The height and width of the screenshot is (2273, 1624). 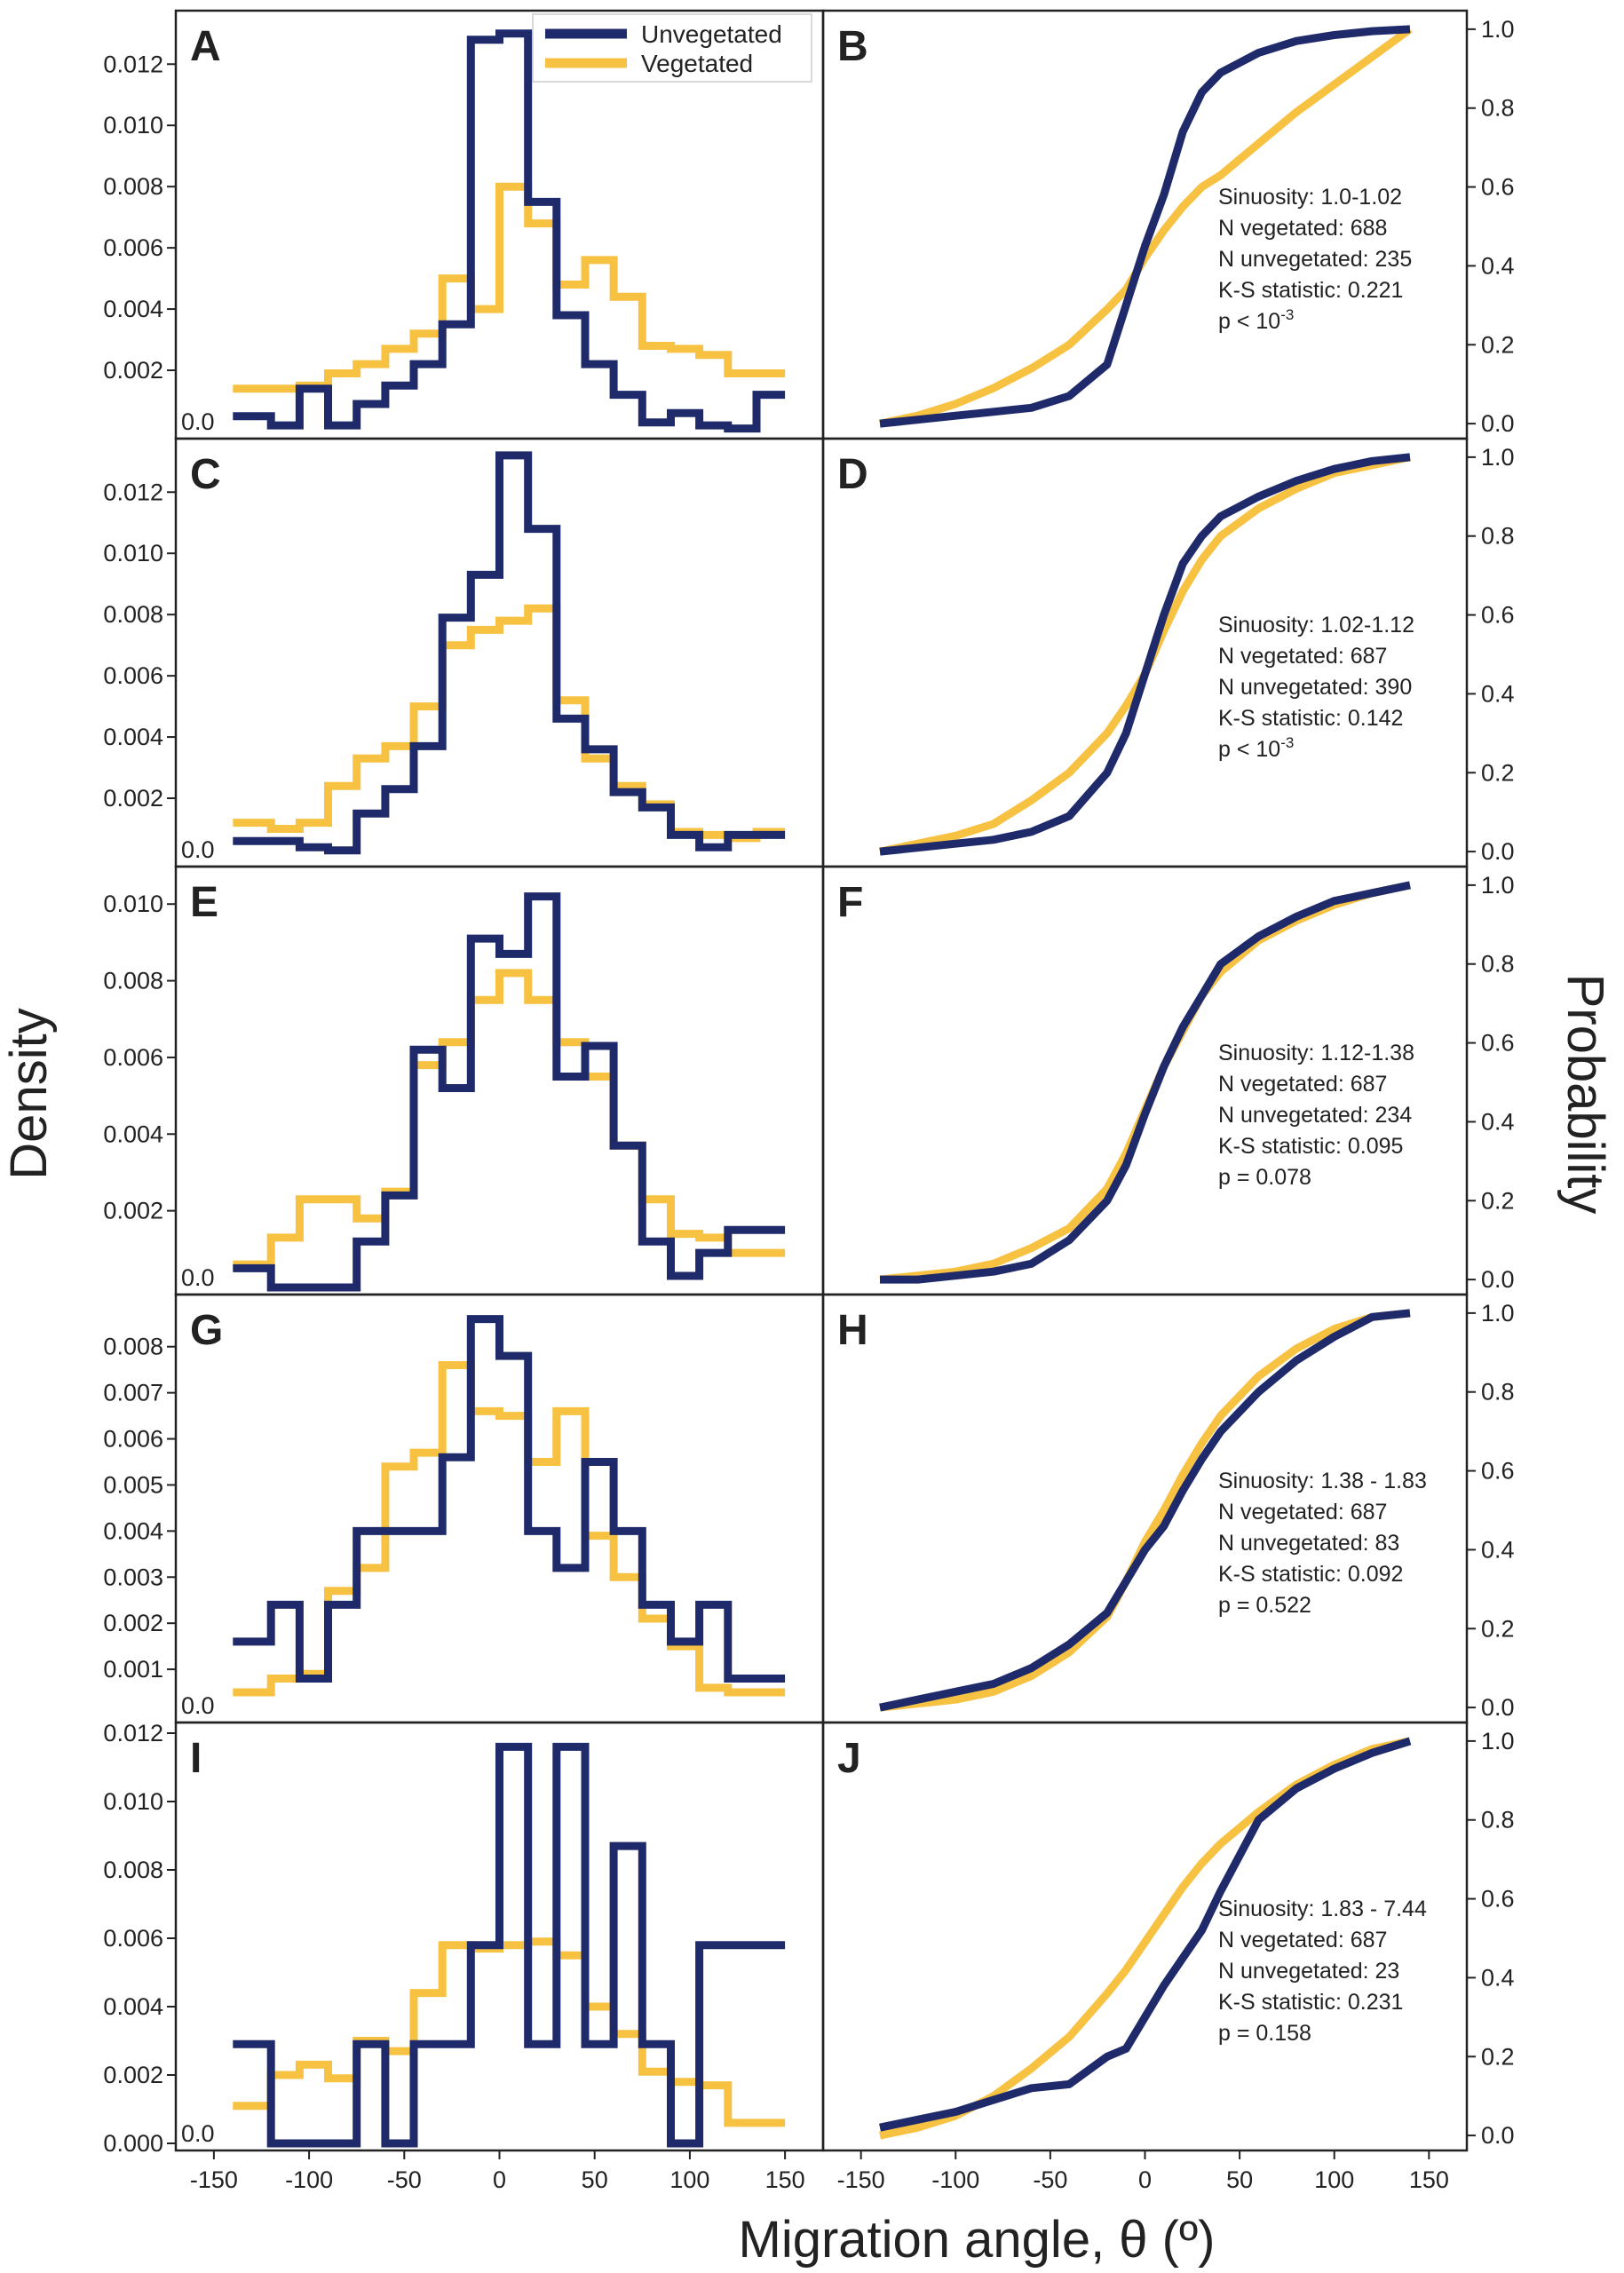 What do you see at coordinates (977, 2240) in the screenshot?
I see `x-title: Migration angle, θ (º)` at bounding box center [977, 2240].